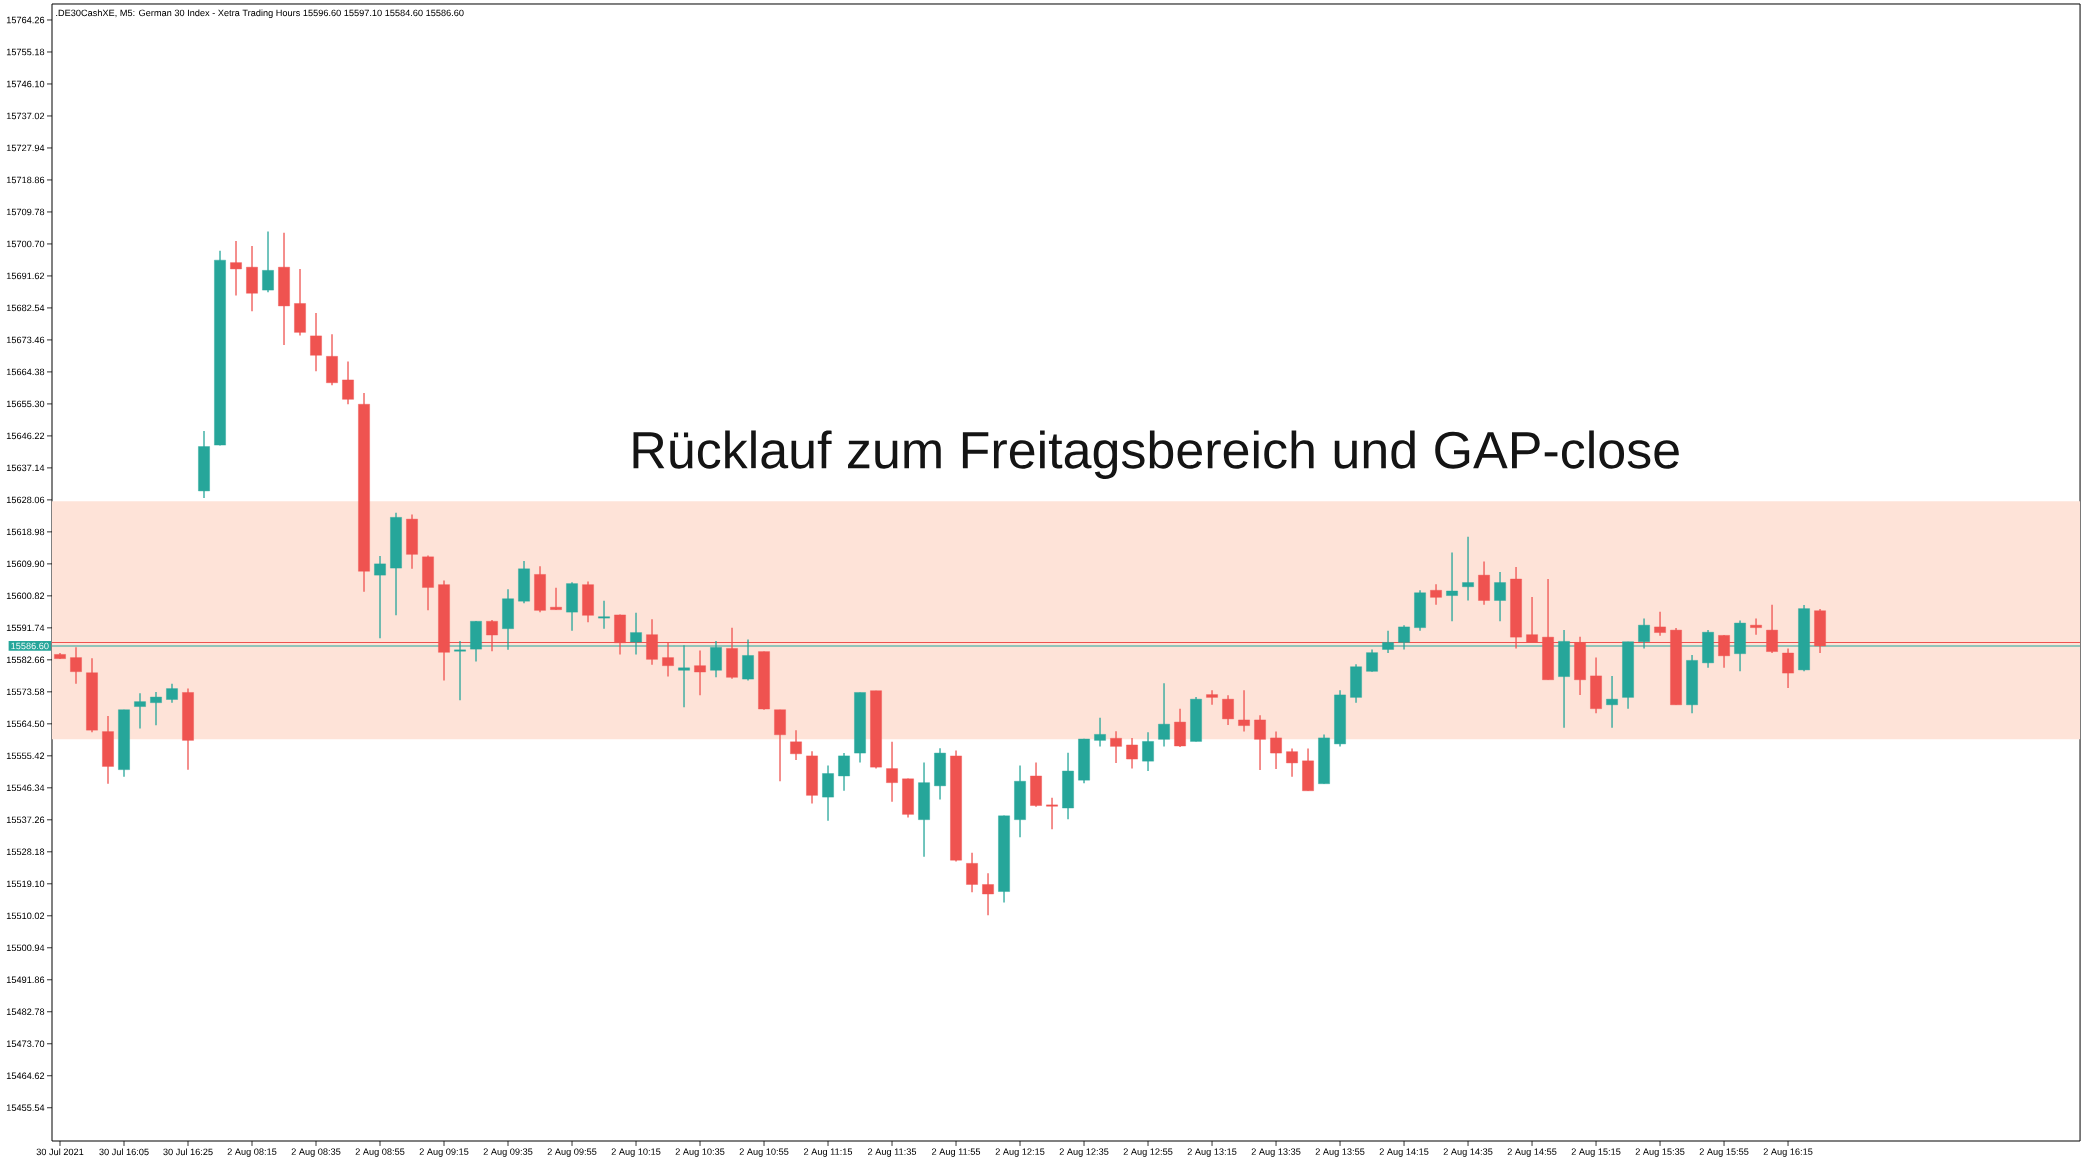  I want to click on x-tick-label: 2 Aug 08:15, so click(252, 1152).